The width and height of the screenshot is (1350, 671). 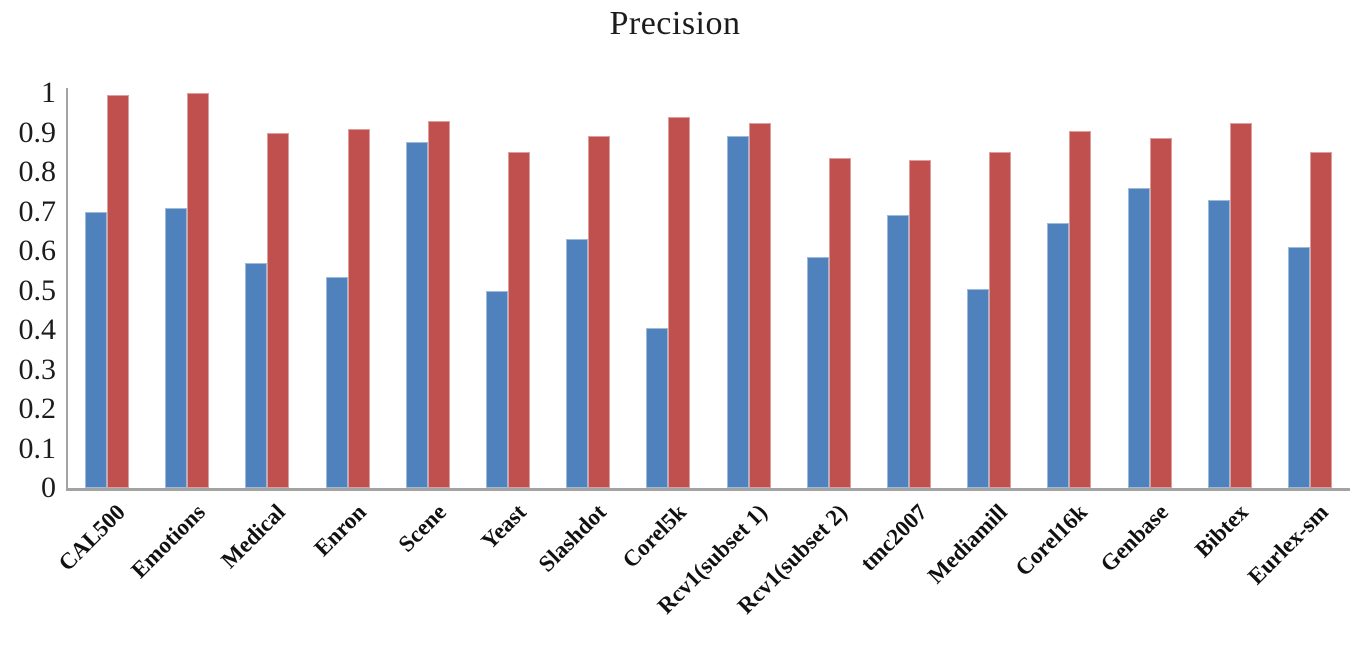 I want to click on bar-series-blue-Eurlex-sm, so click(x=1299, y=367).